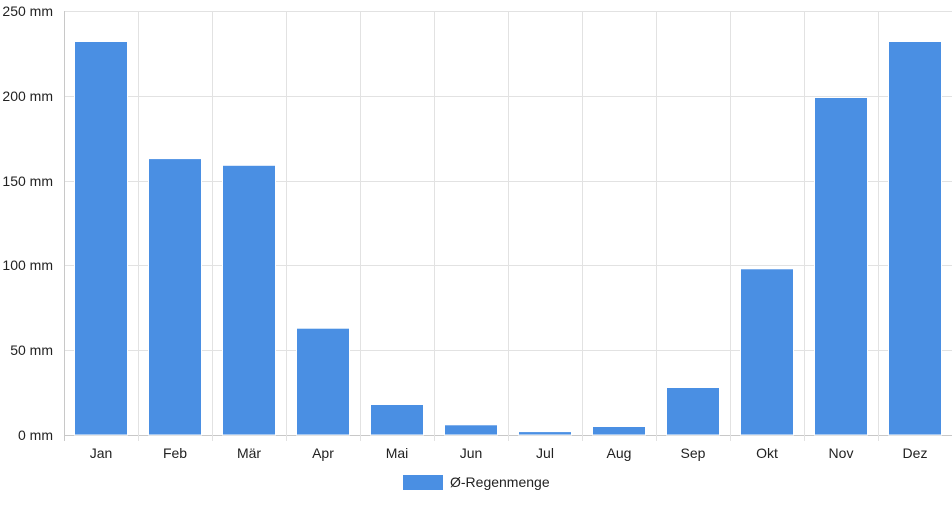 This screenshot has height=505, width=952. Describe the element at coordinates (693, 411) in the screenshot. I see `bar-Sep` at that location.